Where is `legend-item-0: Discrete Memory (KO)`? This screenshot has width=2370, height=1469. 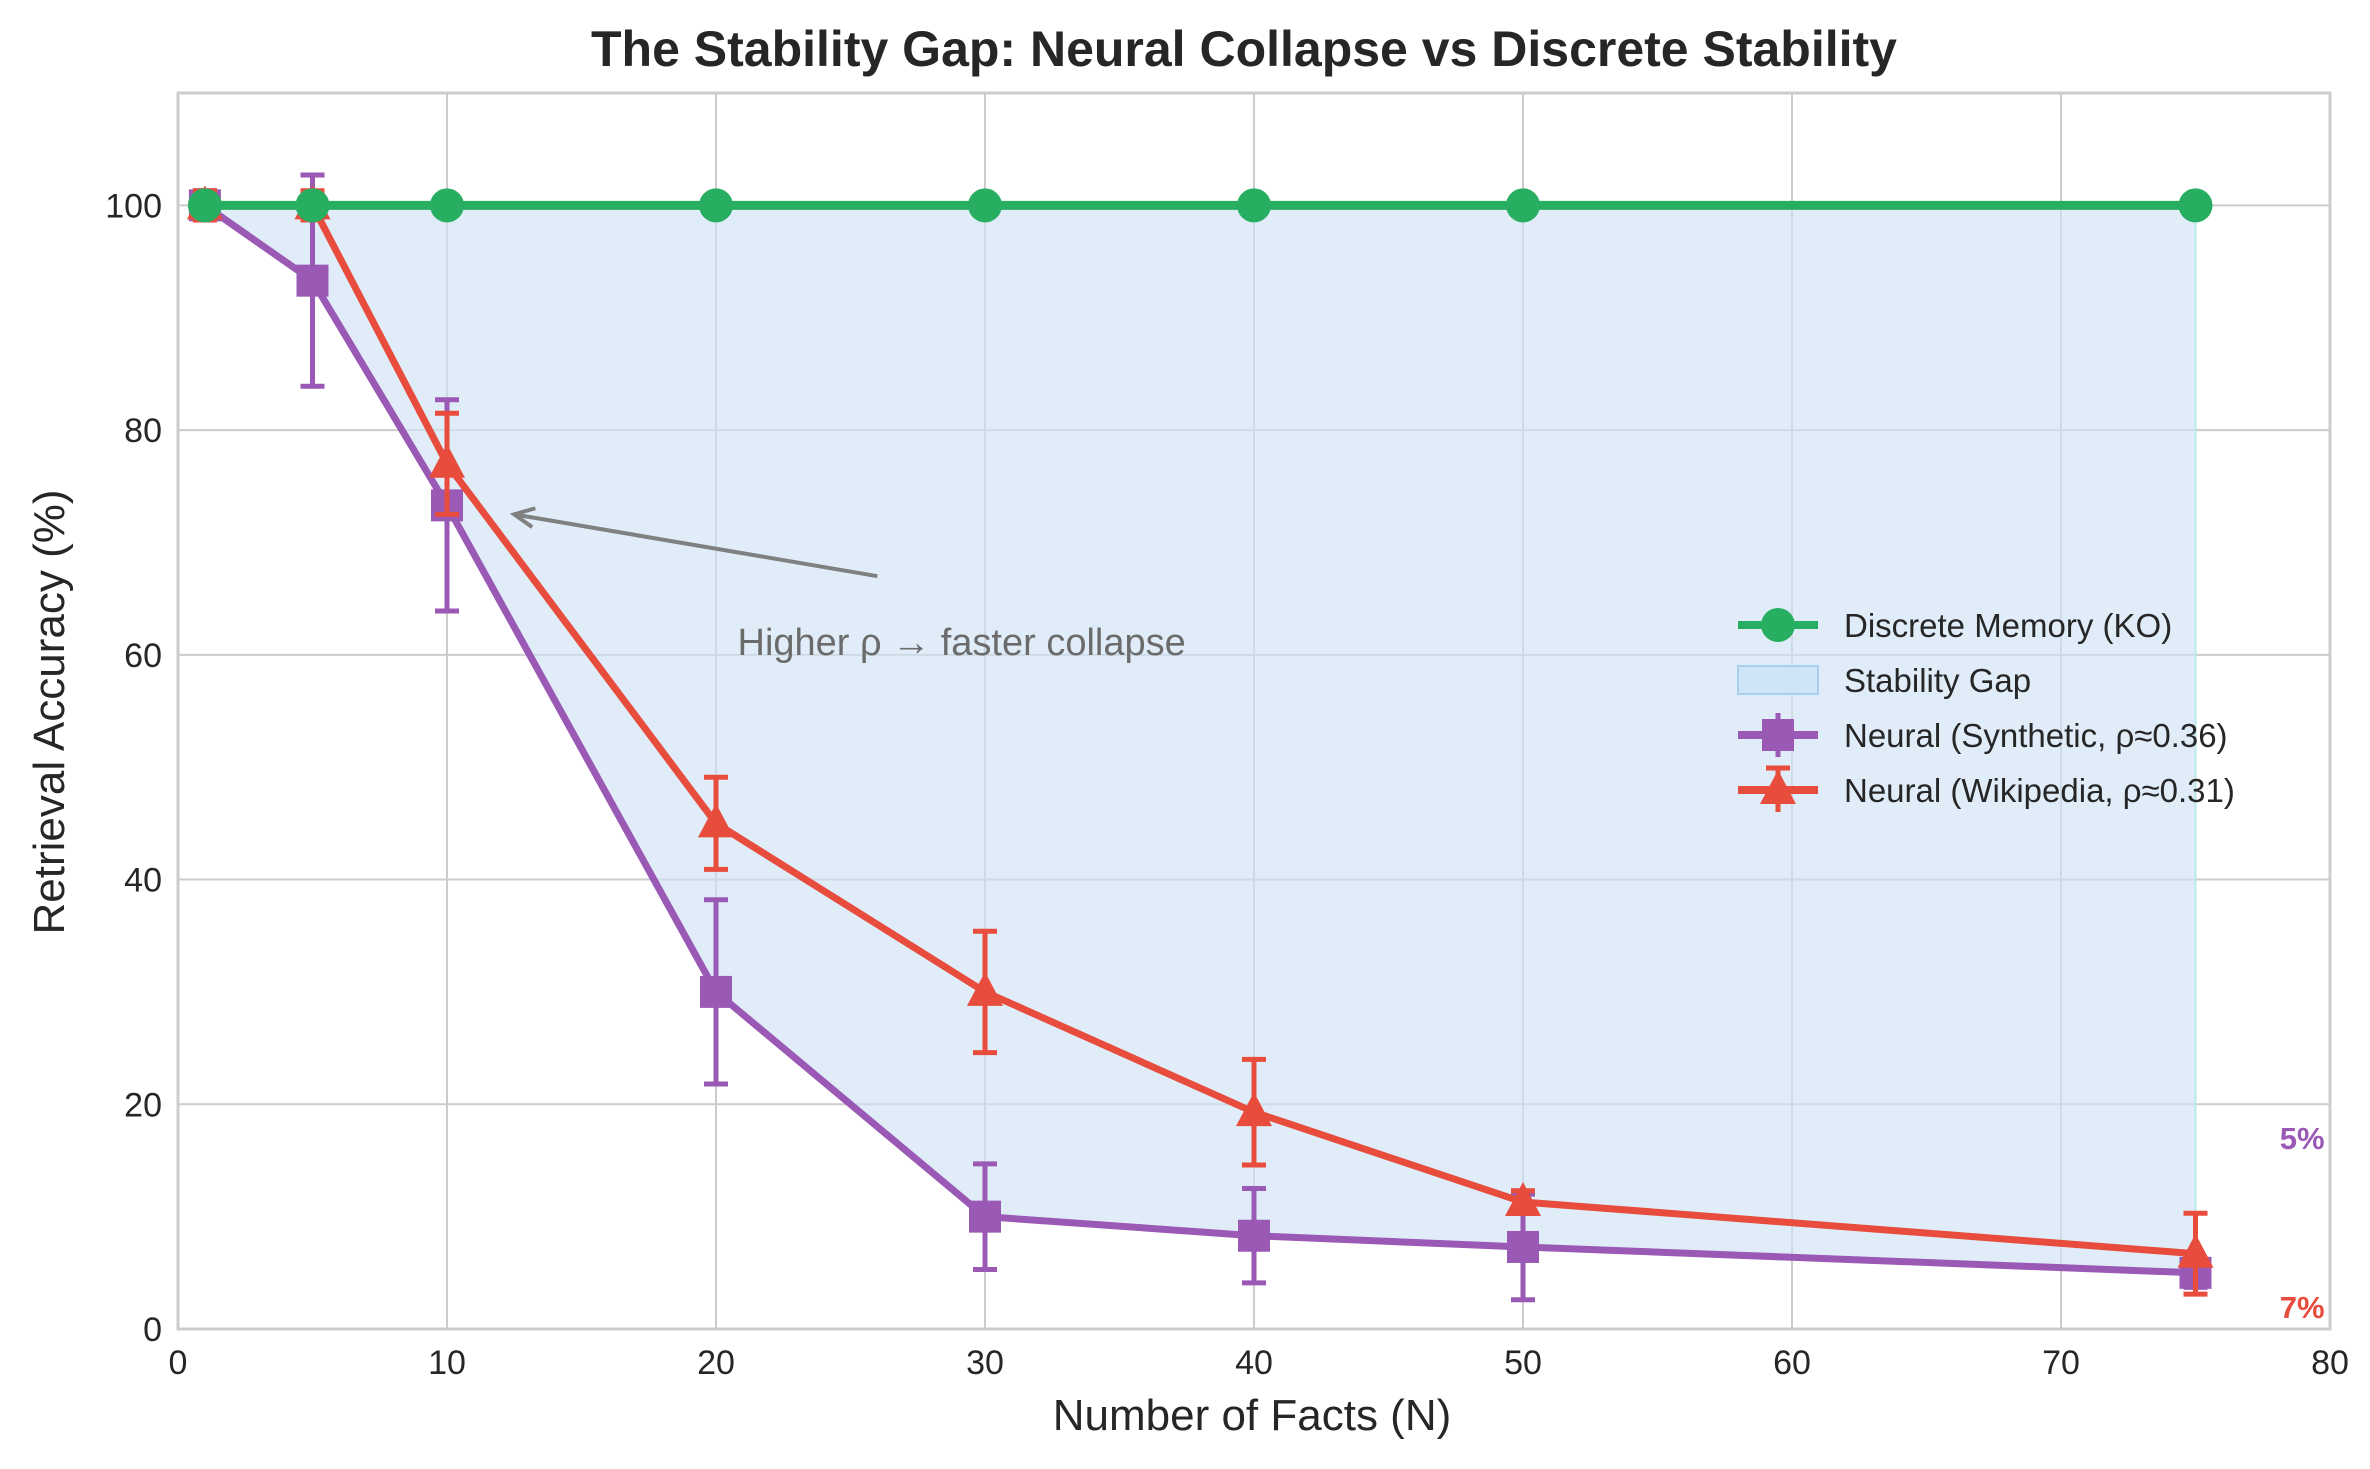
legend-item-0: Discrete Memory (KO) is located at coordinates (1955, 625).